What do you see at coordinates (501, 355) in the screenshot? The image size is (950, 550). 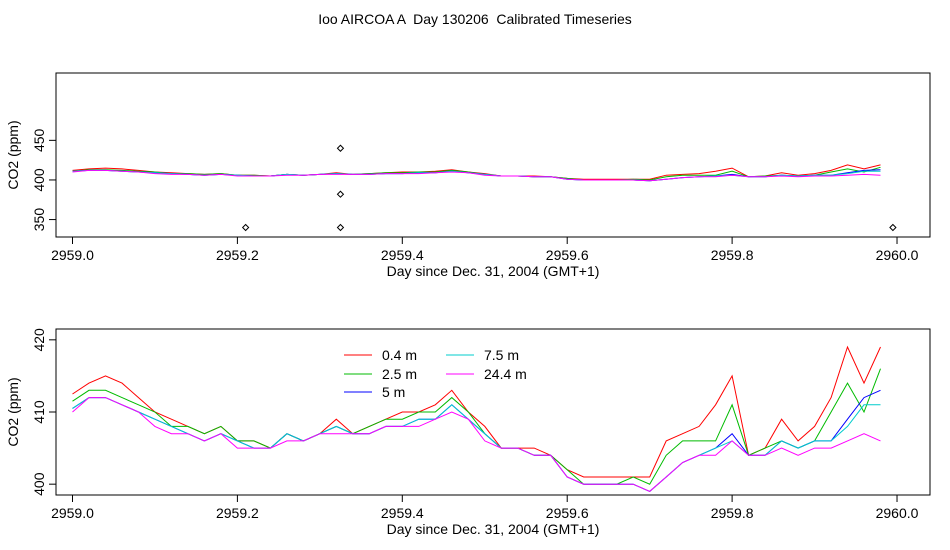 I see `legend-label: 7.5 m` at bounding box center [501, 355].